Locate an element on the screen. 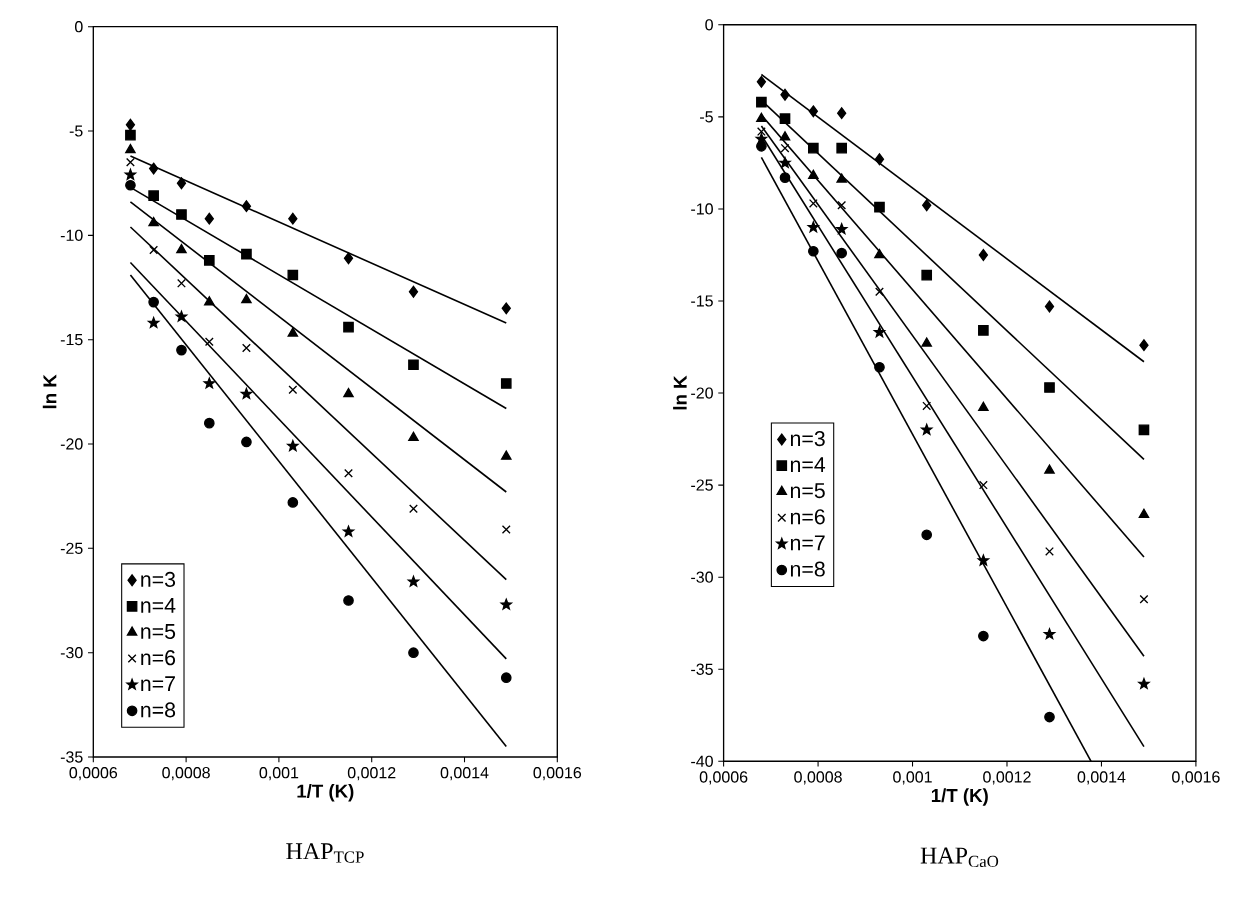 The width and height of the screenshot is (1234, 909). x-tick-label: 0,0016 is located at coordinates (1196, 778).